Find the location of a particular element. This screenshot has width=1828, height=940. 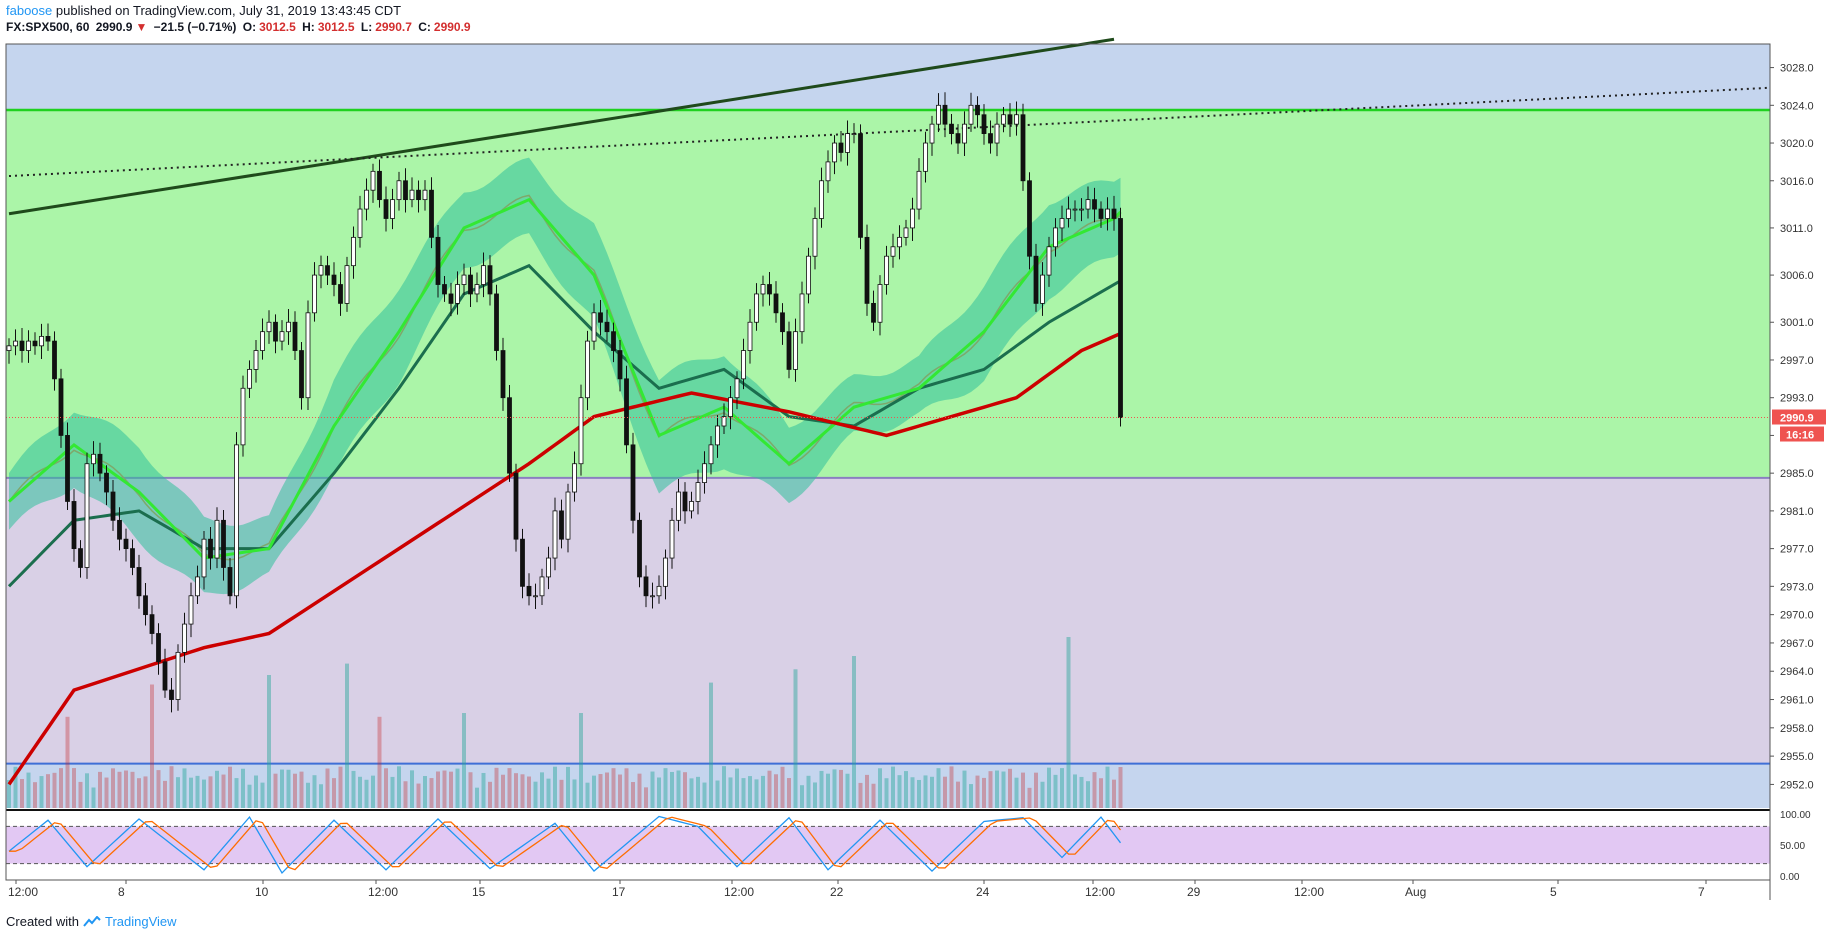

x-tick-label: 12:00 is located at coordinates (1100, 892).